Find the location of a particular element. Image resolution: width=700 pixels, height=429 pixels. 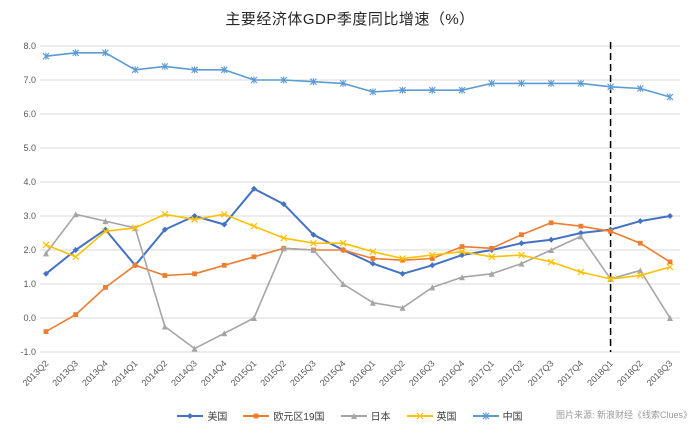

x-axis-tick-label: 2014Q2 is located at coordinates (155, 373).